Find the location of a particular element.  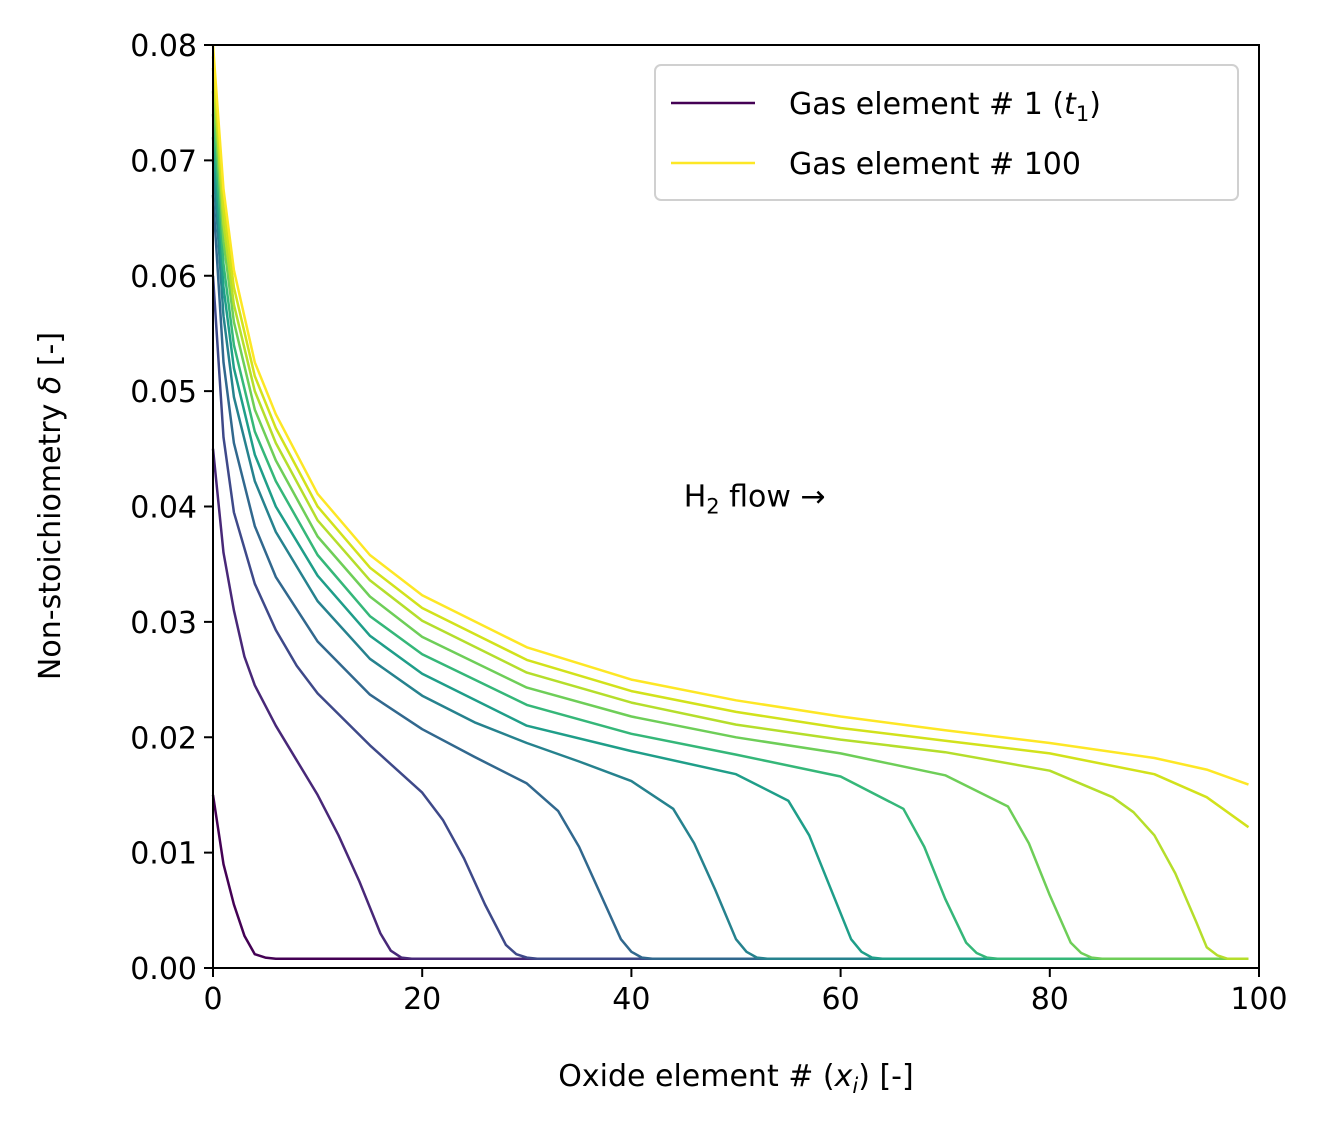

y-tick-label: 0.07 is located at coordinates (163, 161).